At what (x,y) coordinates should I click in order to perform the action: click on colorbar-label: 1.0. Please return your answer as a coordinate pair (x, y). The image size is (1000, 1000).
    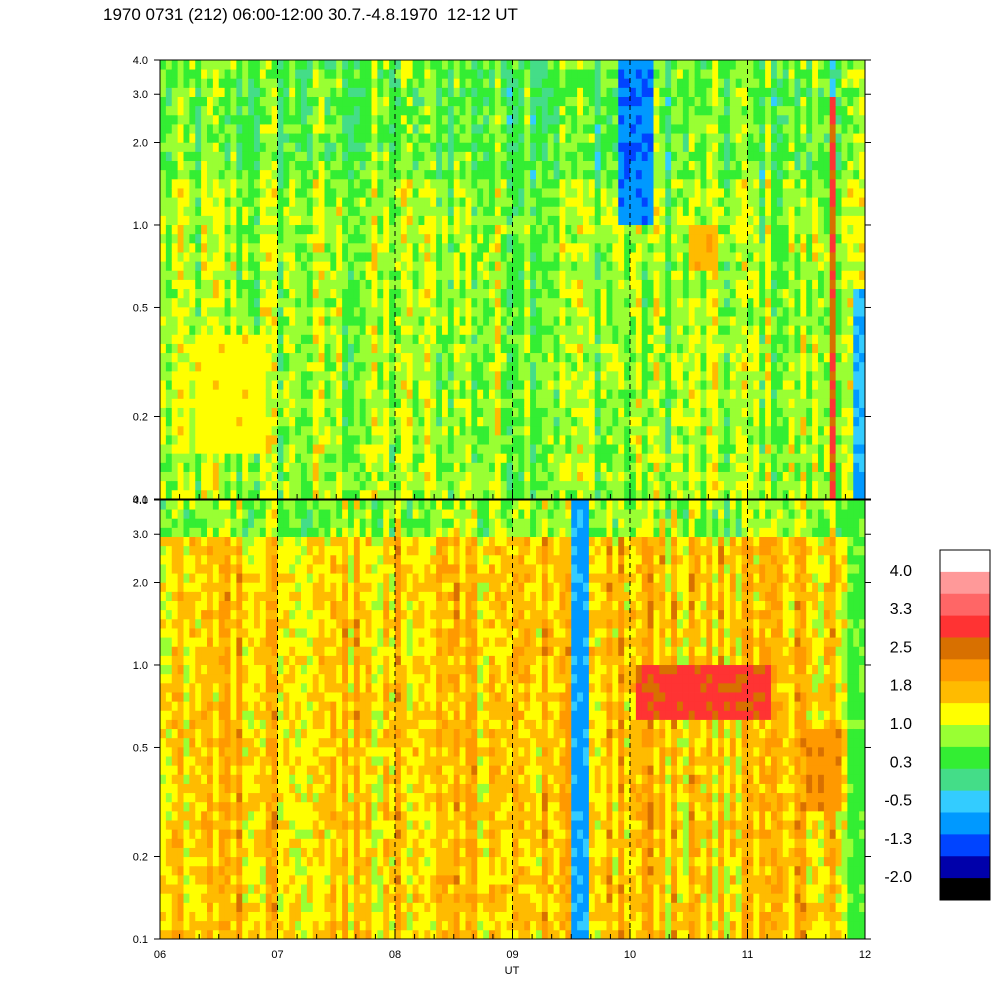
    Looking at the image, I should click on (901, 724).